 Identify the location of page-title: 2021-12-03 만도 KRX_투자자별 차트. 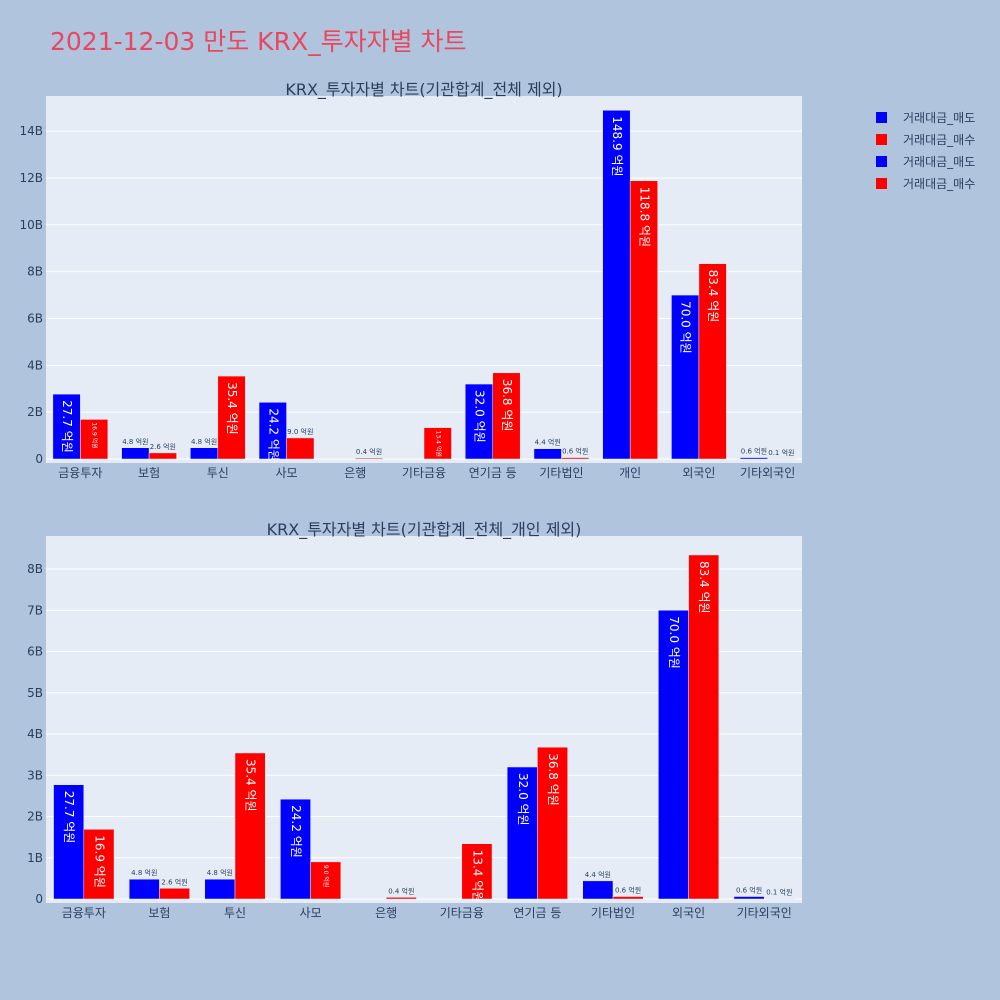
(258, 41).